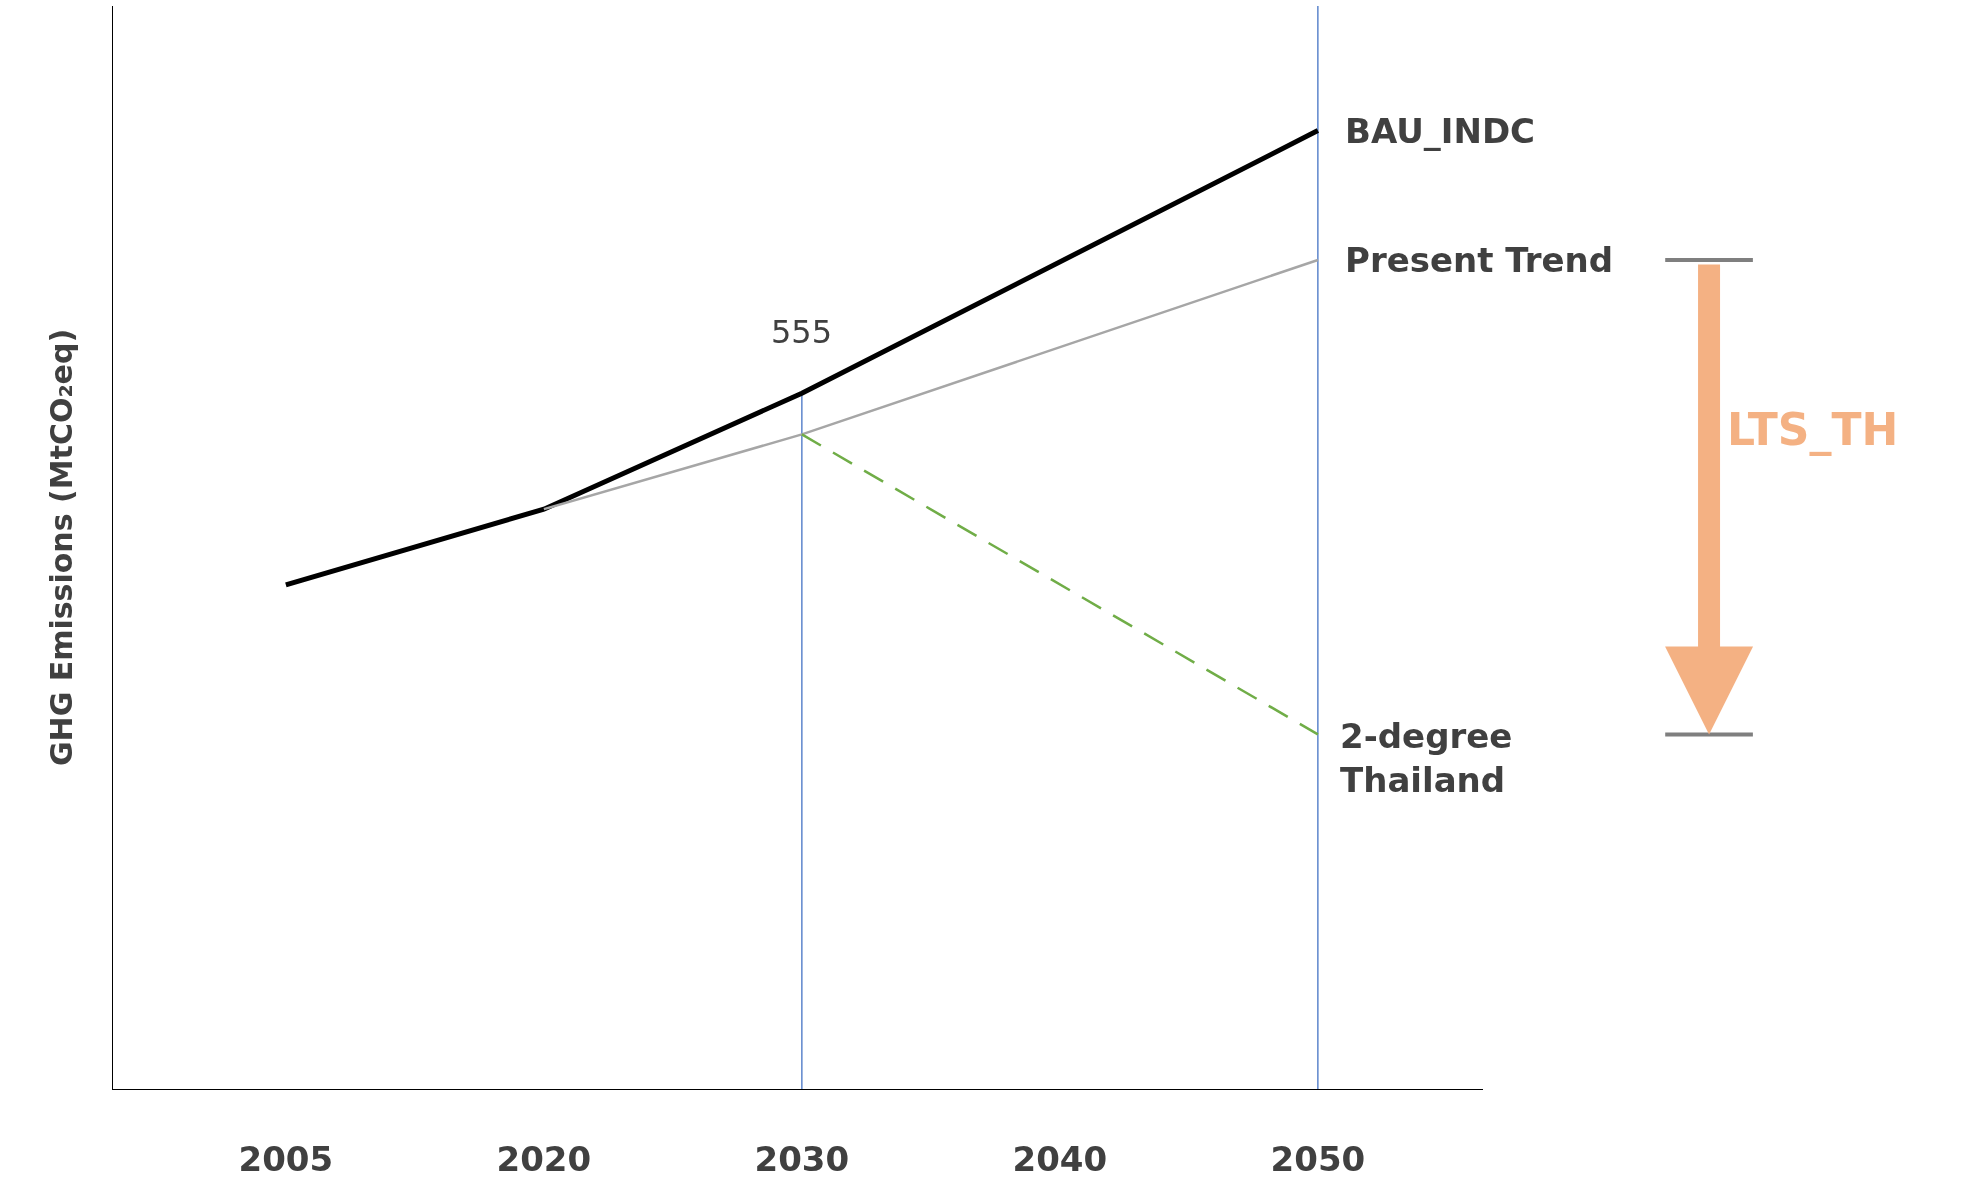 The image size is (1974, 1187). I want to click on x-tick-label: 2030, so click(802, 1158).